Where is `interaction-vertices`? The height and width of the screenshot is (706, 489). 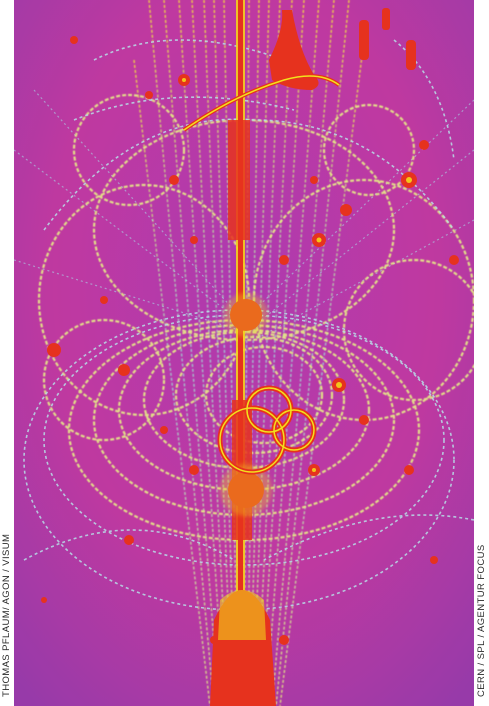
interaction-vertices is located at coordinates (246, 404).